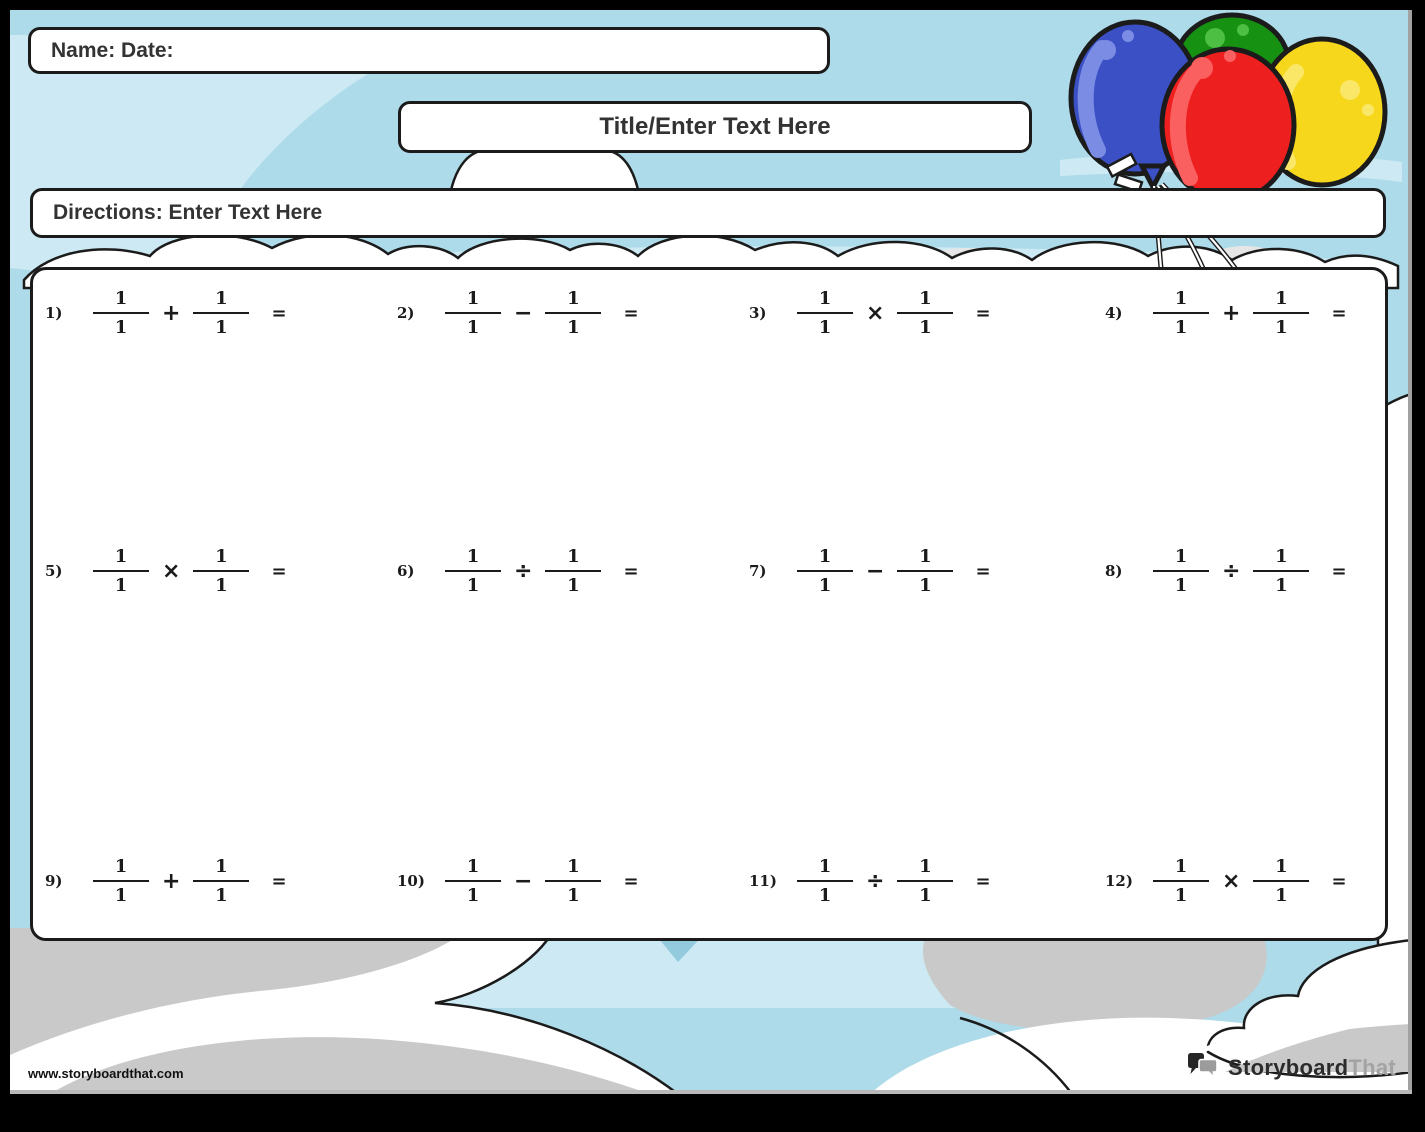 This screenshot has height=1132, width=1425. What do you see at coordinates (54, 313) in the screenshot?
I see `problem-number: 1)` at bounding box center [54, 313].